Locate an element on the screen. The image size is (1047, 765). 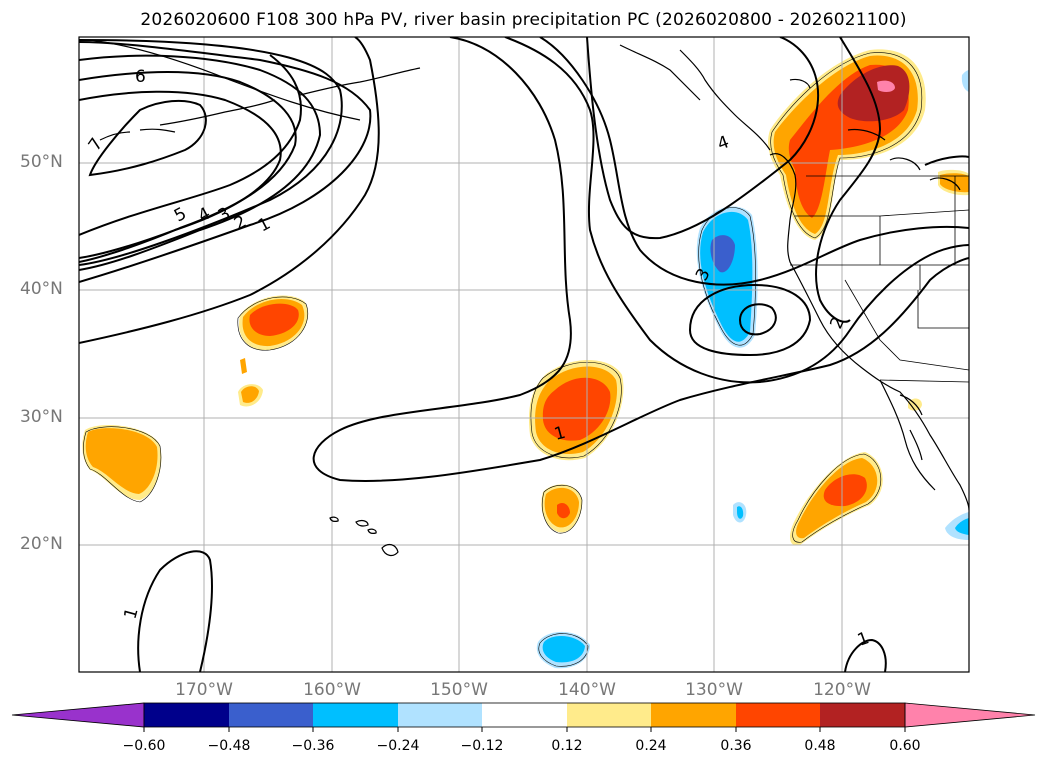
lat-label-30n: 30°N is located at coordinates (41, 417).